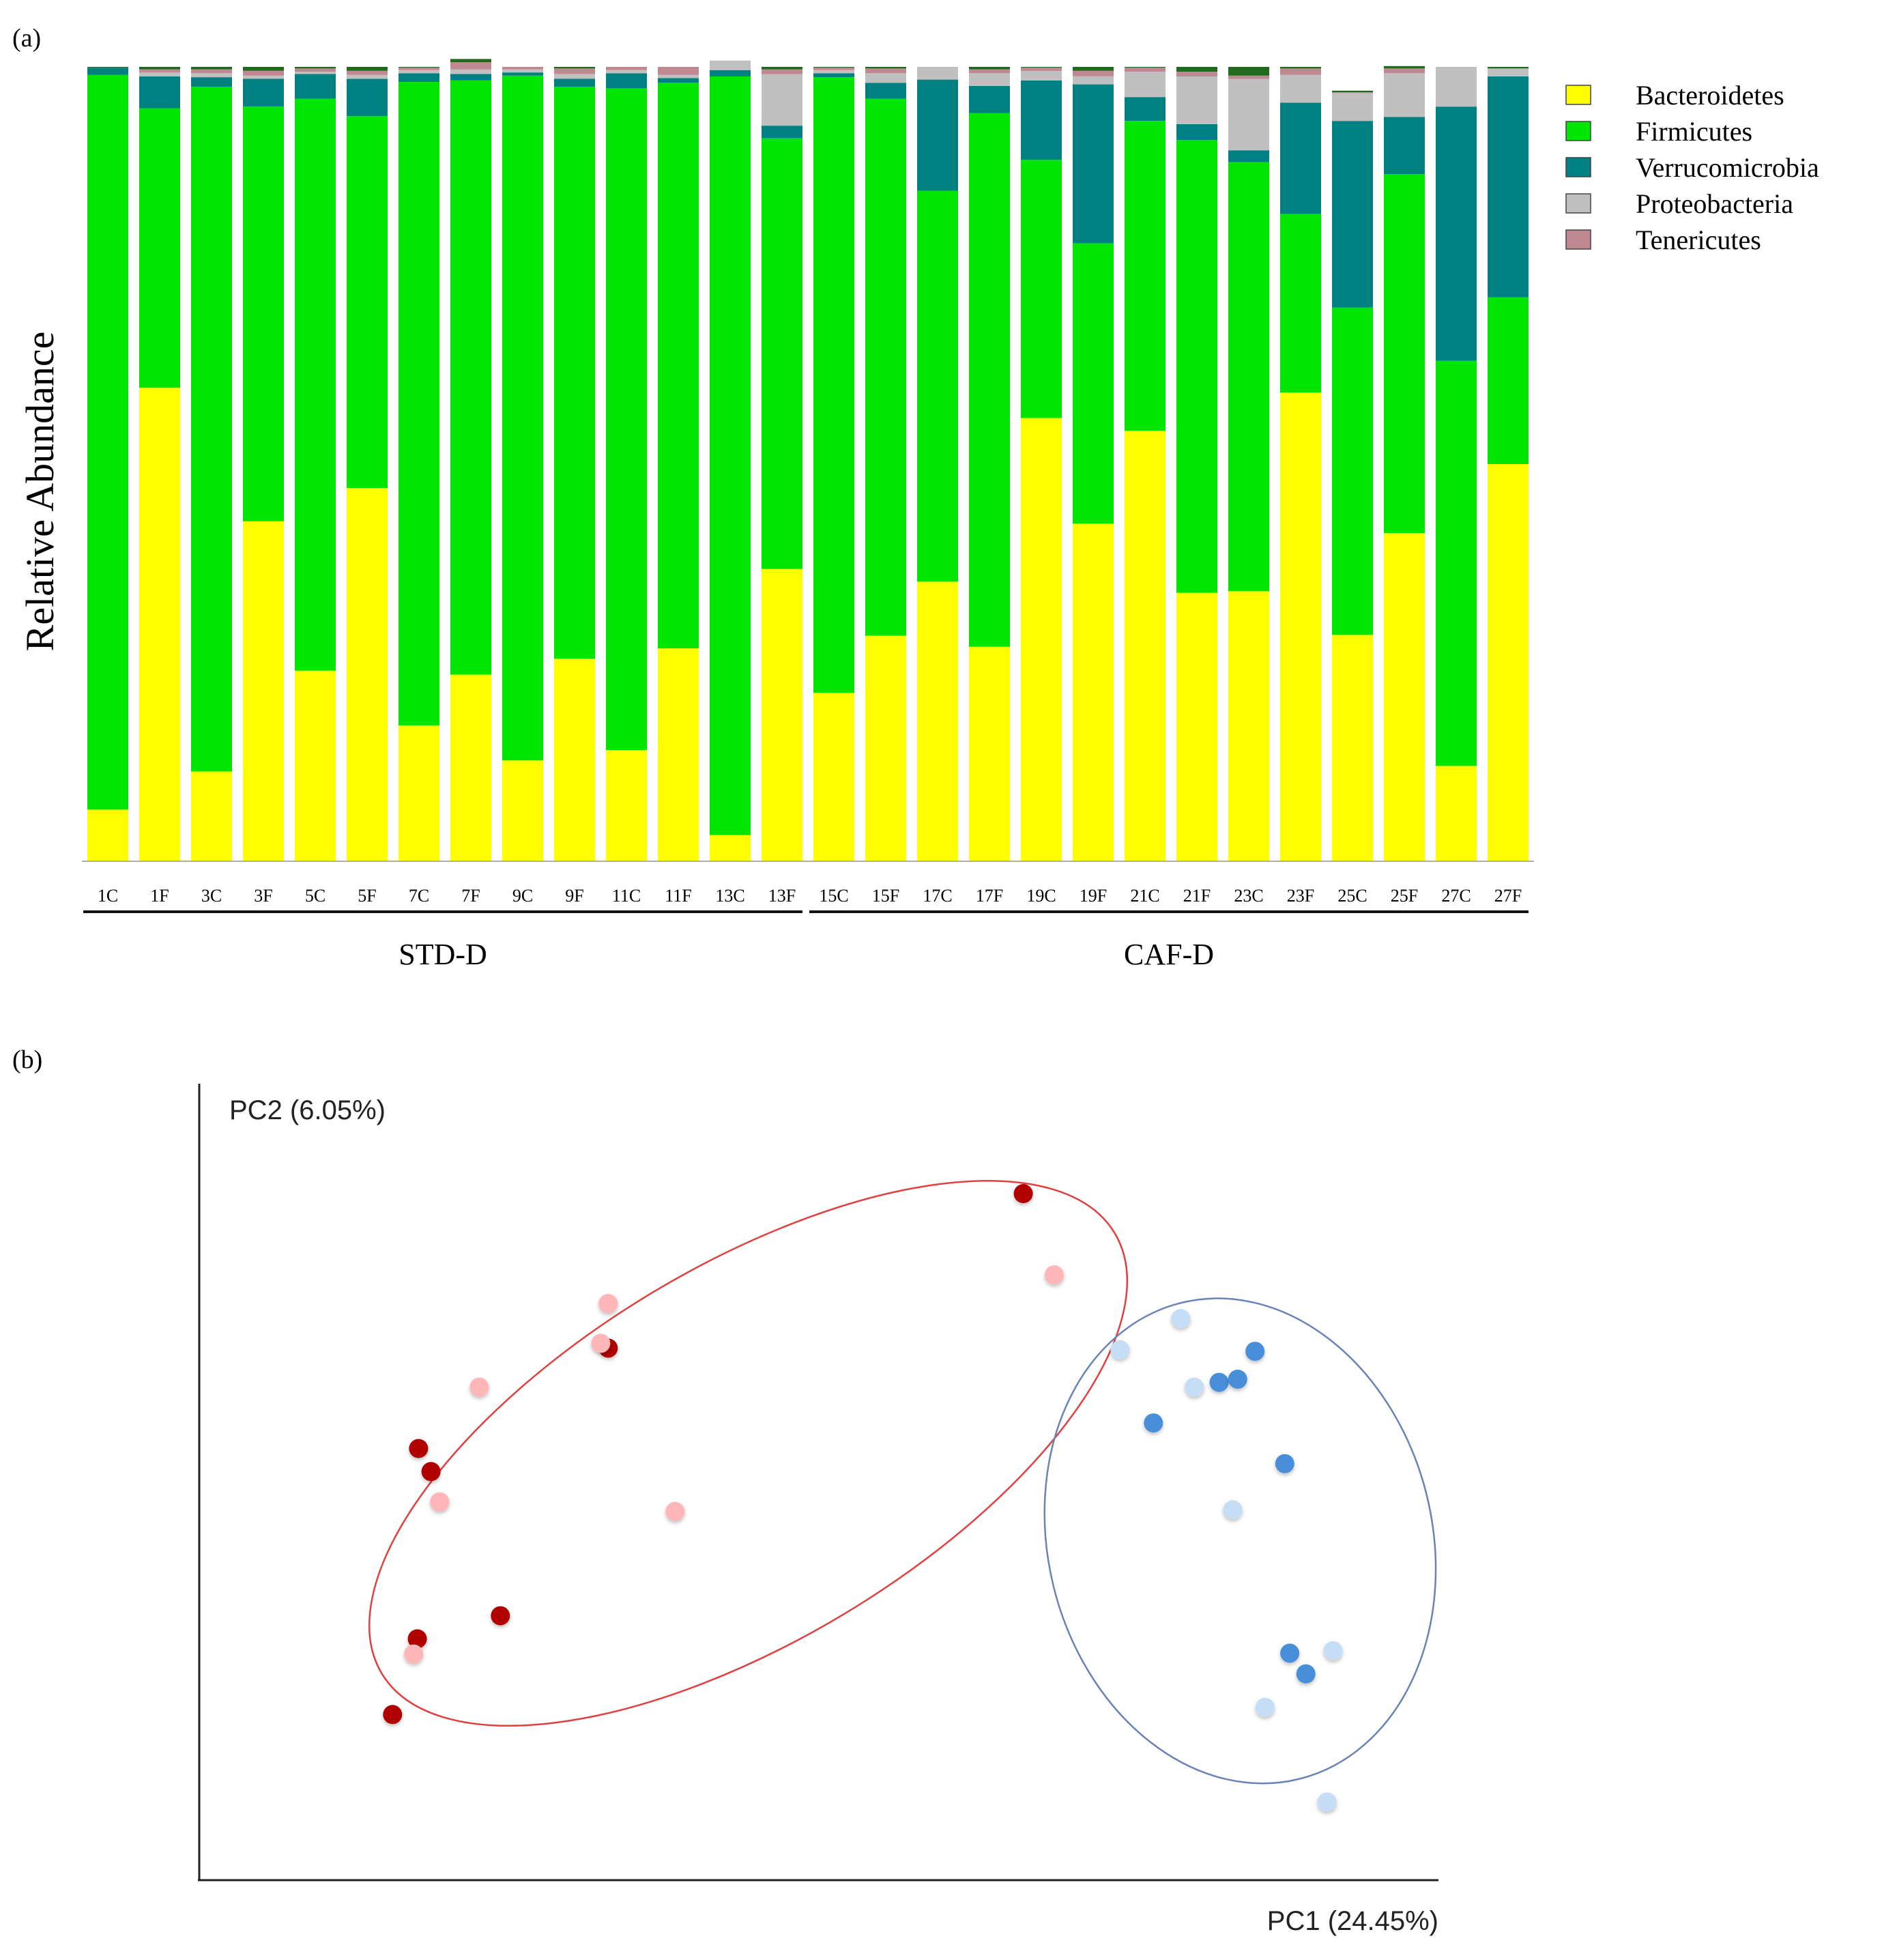  I want to click on legend-swatch-tenericutes, so click(1578, 240).